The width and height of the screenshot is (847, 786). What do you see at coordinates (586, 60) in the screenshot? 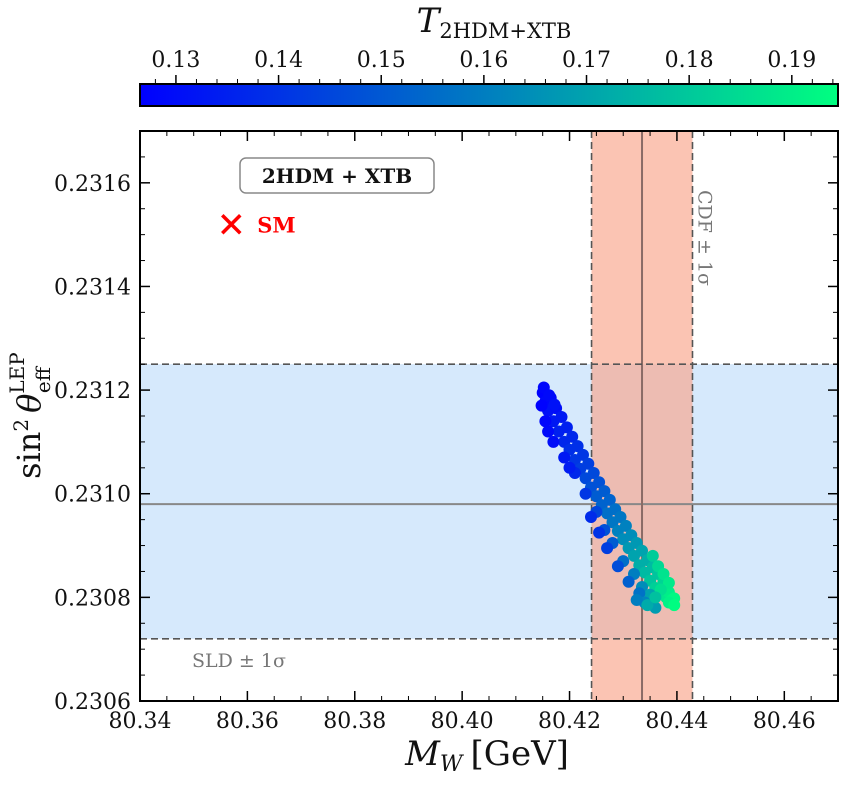
I see `colorbar-tick-label: 0.17` at bounding box center [586, 60].